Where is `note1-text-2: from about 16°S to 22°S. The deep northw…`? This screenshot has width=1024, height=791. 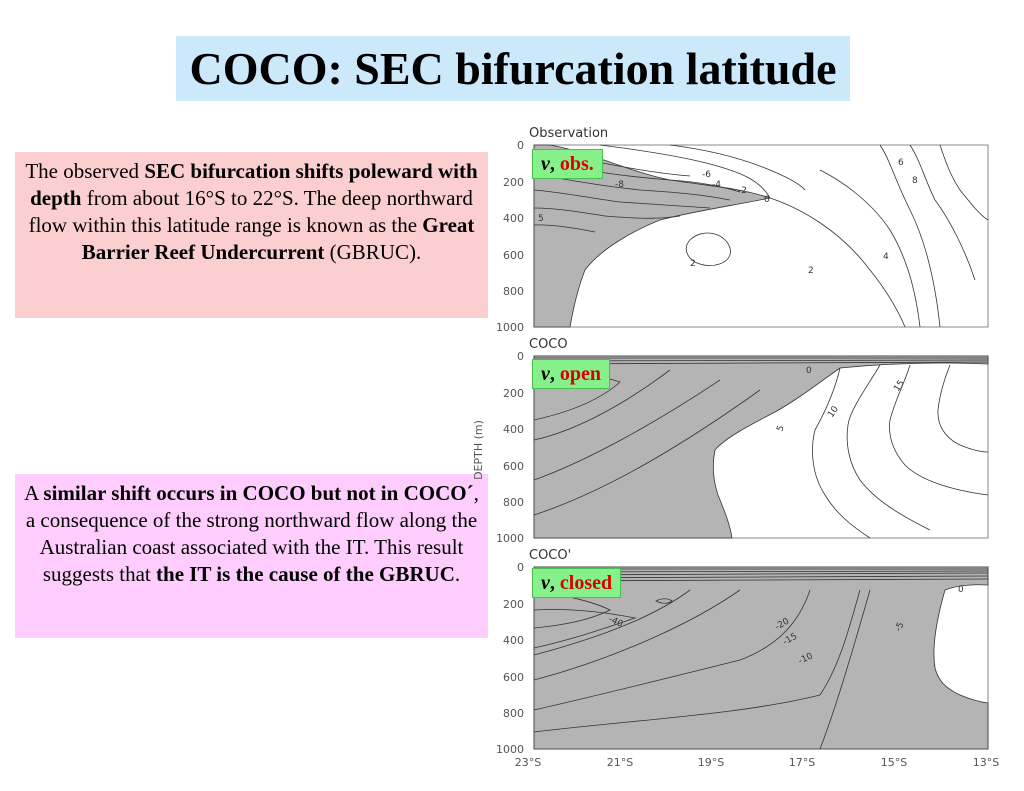
note1-text-2: from about 16°S to 22°S. The deep northw… is located at coordinates (250, 211).